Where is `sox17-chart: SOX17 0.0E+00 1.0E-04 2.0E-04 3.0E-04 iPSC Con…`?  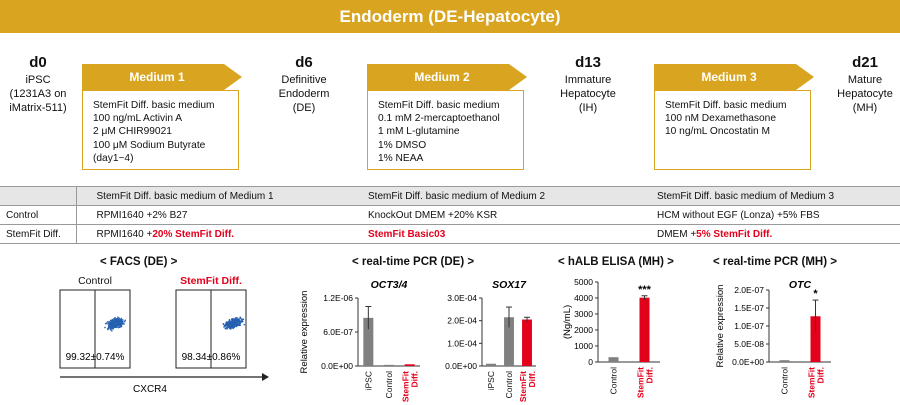 sox17-chart: SOX17 0.0E+00 1.0E-04 2.0E-04 3.0E-04 iPSC Con… is located at coordinates (491, 340).